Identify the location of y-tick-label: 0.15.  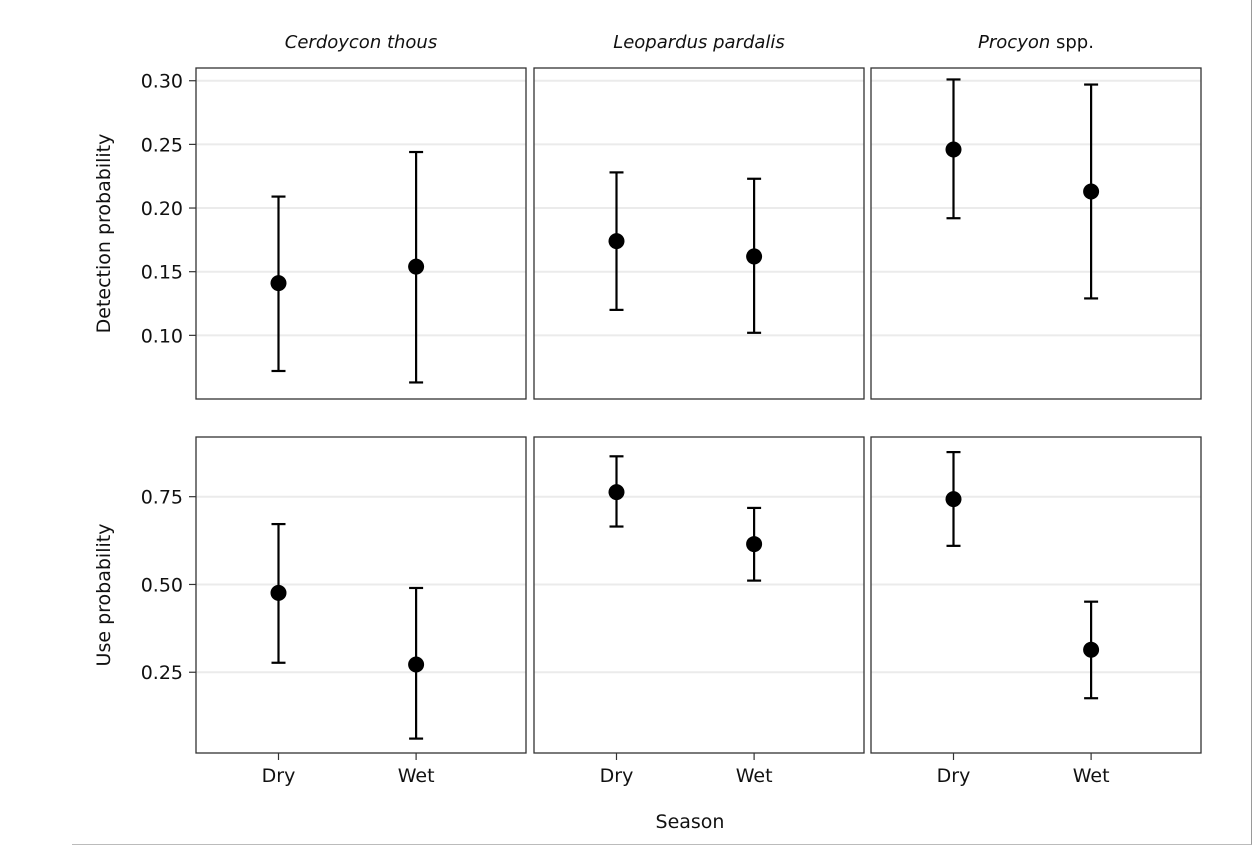
(162, 273).